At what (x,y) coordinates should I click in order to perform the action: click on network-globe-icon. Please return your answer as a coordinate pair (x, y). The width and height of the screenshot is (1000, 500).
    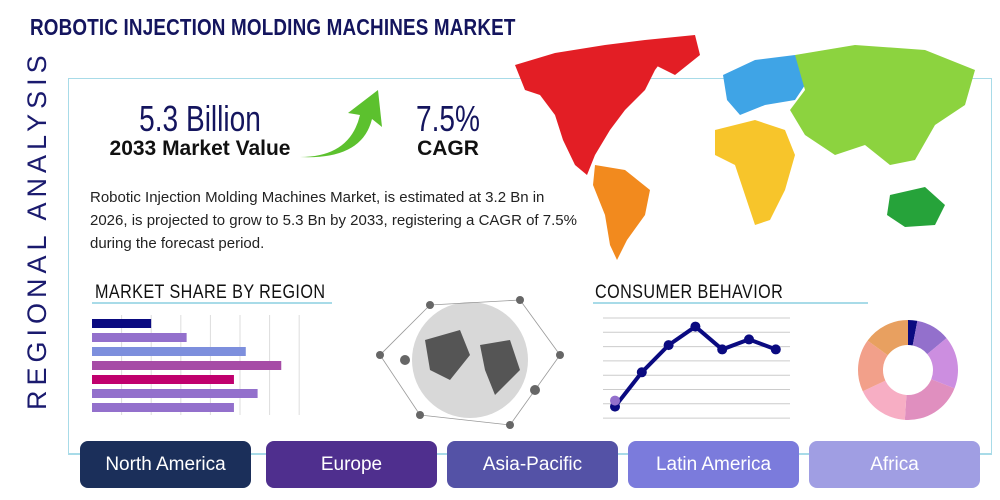
    Looking at the image, I should click on (470, 362).